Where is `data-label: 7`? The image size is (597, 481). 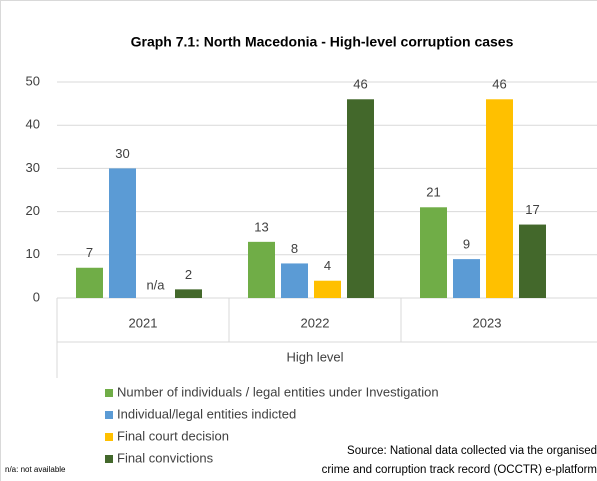 data-label: 7 is located at coordinates (89, 252).